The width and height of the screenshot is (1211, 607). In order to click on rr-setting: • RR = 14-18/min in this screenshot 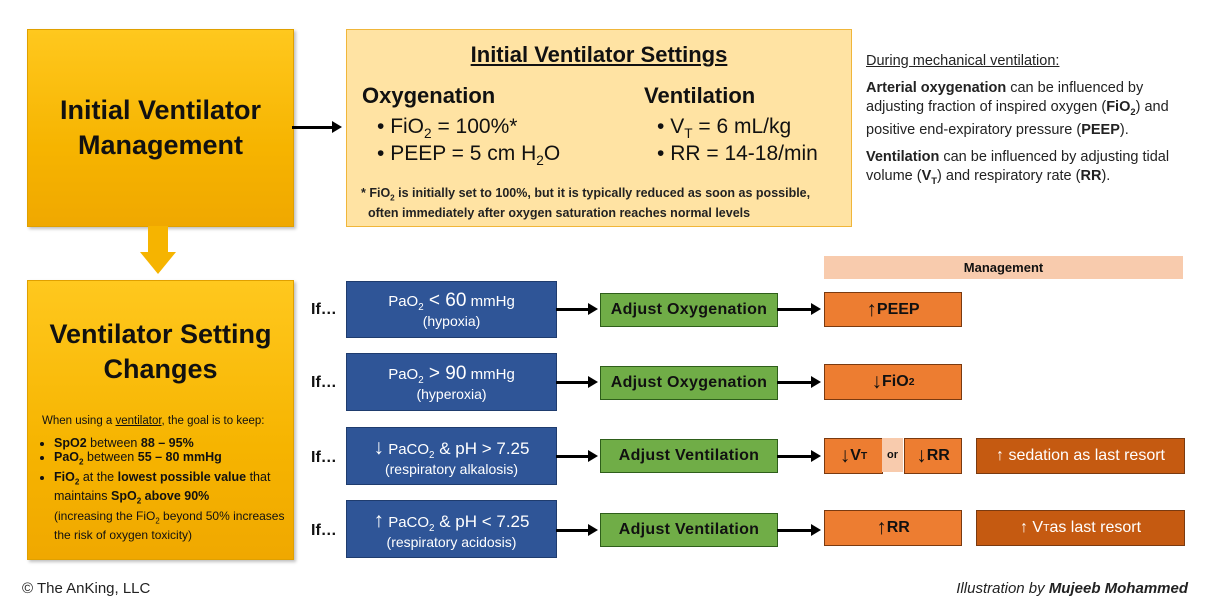, I will do `click(737, 153)`.